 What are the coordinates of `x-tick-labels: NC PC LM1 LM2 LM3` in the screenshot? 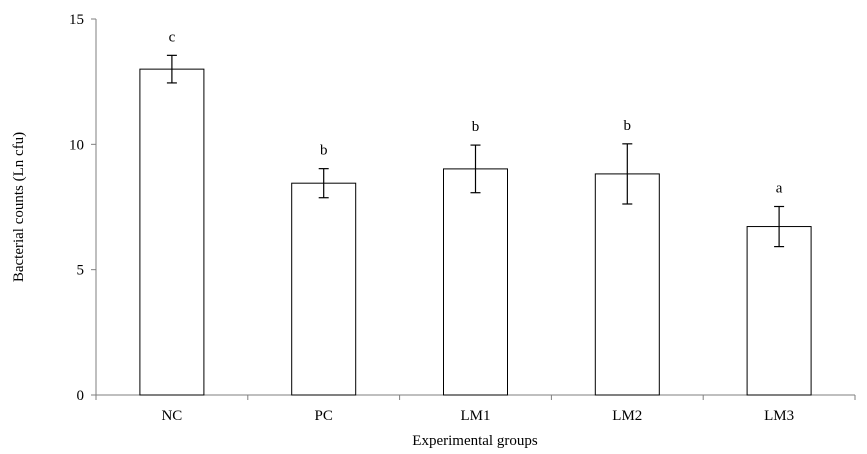 It's located at (475, 409).